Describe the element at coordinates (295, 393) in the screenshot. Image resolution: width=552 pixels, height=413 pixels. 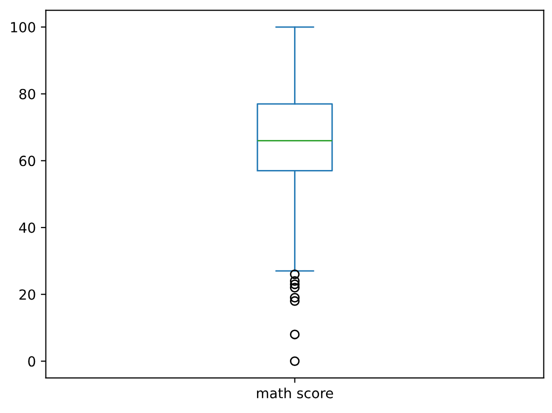
I see `x-tick-label: math score` at that location.